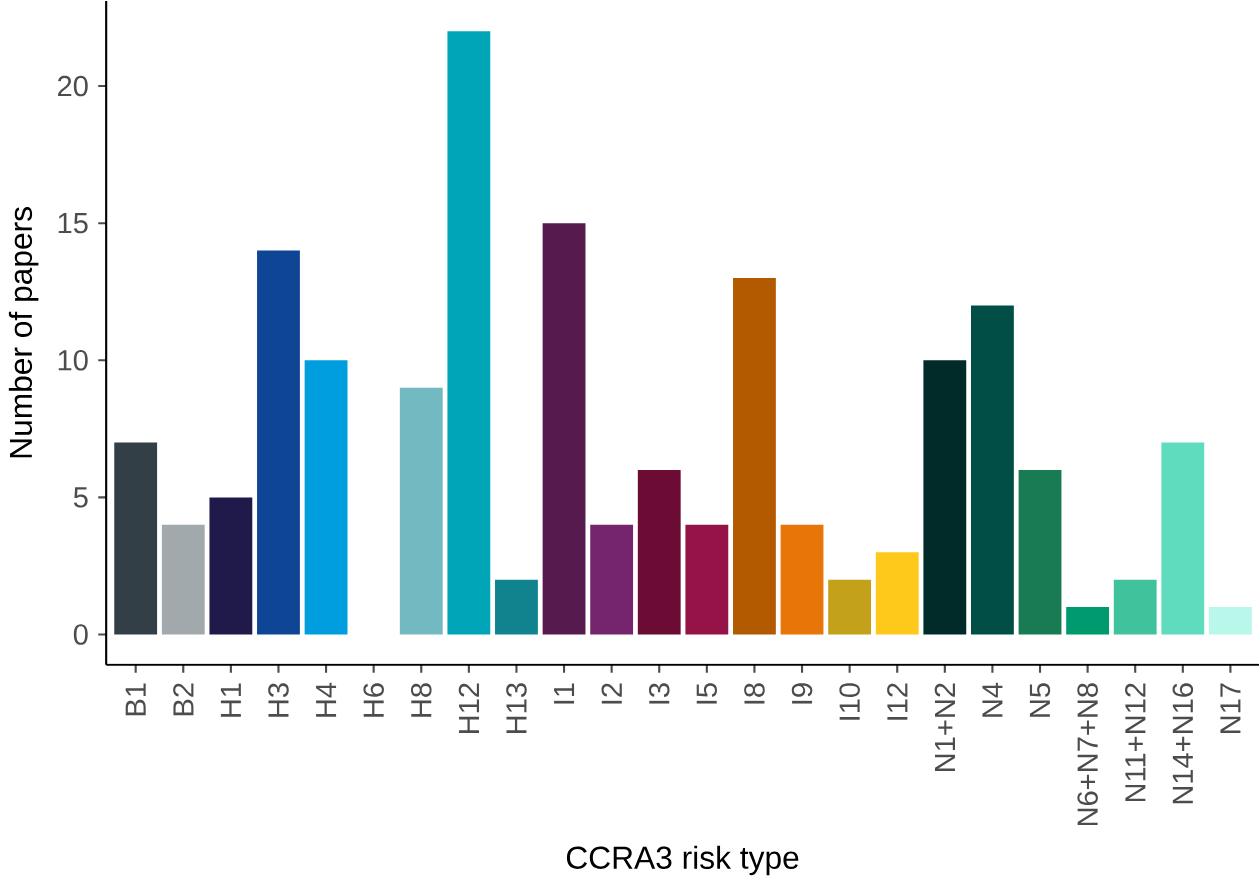  Describe the element at coordinates (230, 700) in the screenshot. I see `x-tick-label: H1` at that location.